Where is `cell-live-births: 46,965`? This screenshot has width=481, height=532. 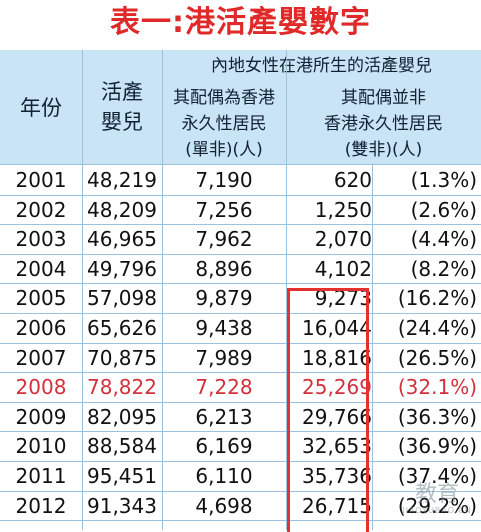 cell-live-births: 46,965 is located at coordinates (122, 239).